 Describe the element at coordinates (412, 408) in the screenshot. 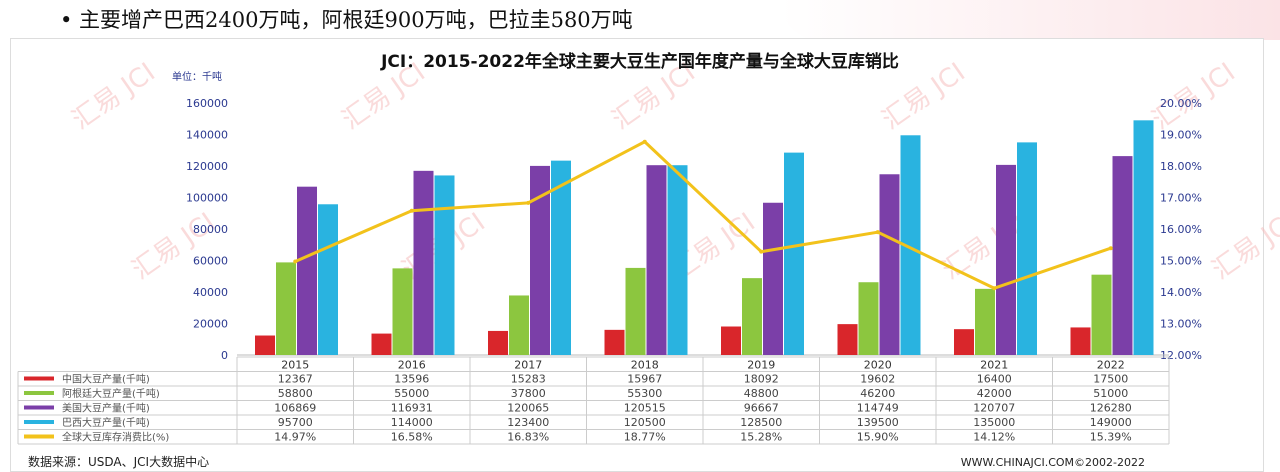

I see `table-cell: 116931` at that location.